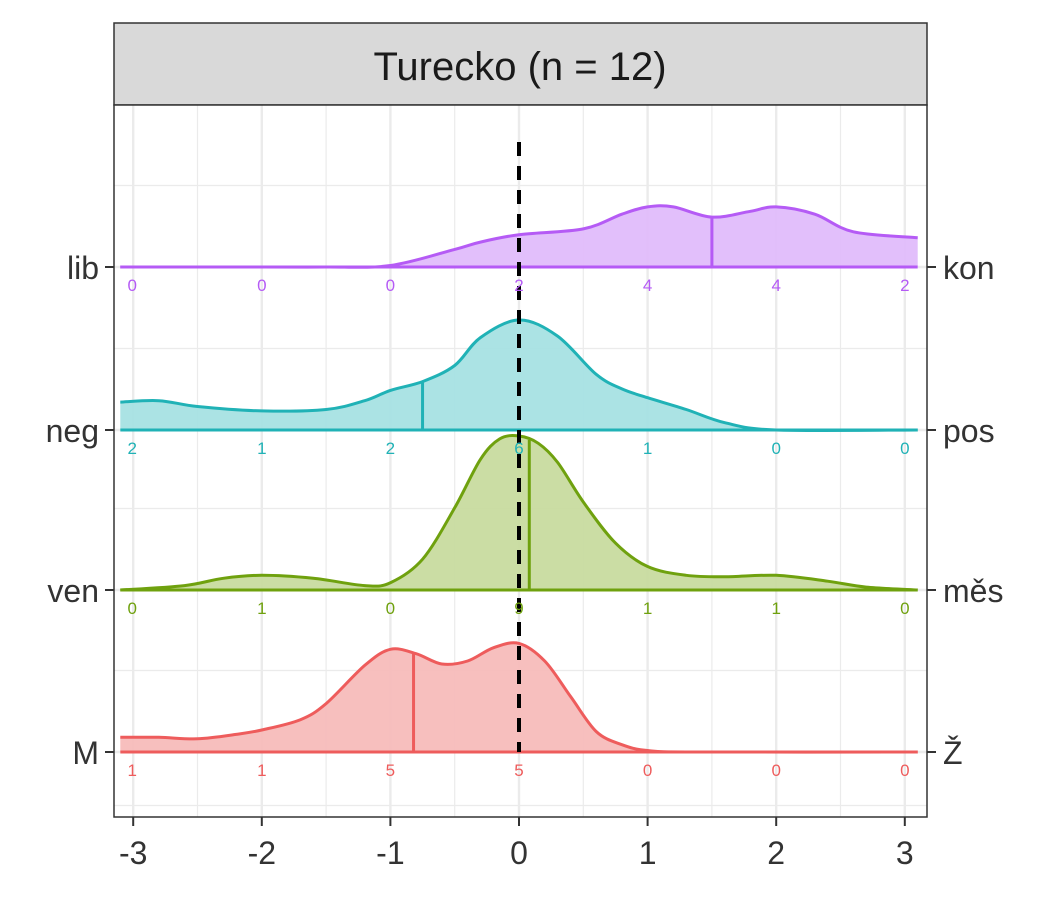  I want to click on strip-background, so click(520, 64).